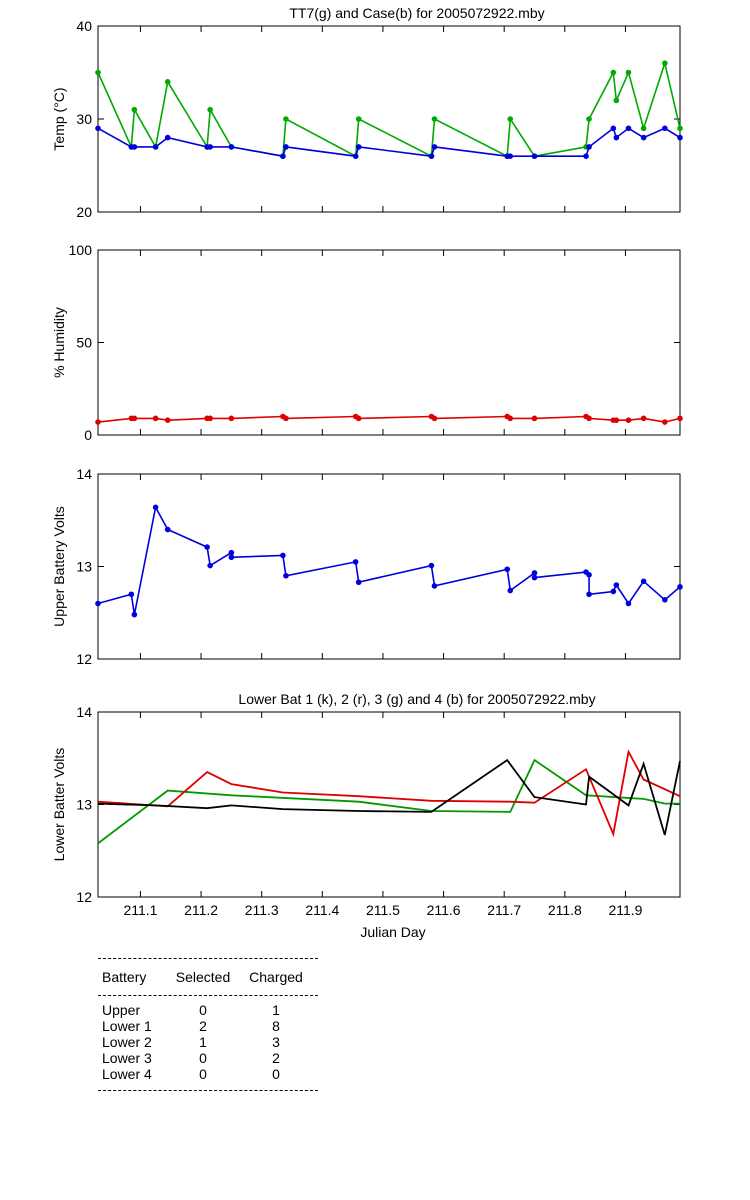  What do you see at coordinates (276, 1058) in the screenshot?
I see `cell-charged: 2` at bounding box center [276, 1058].